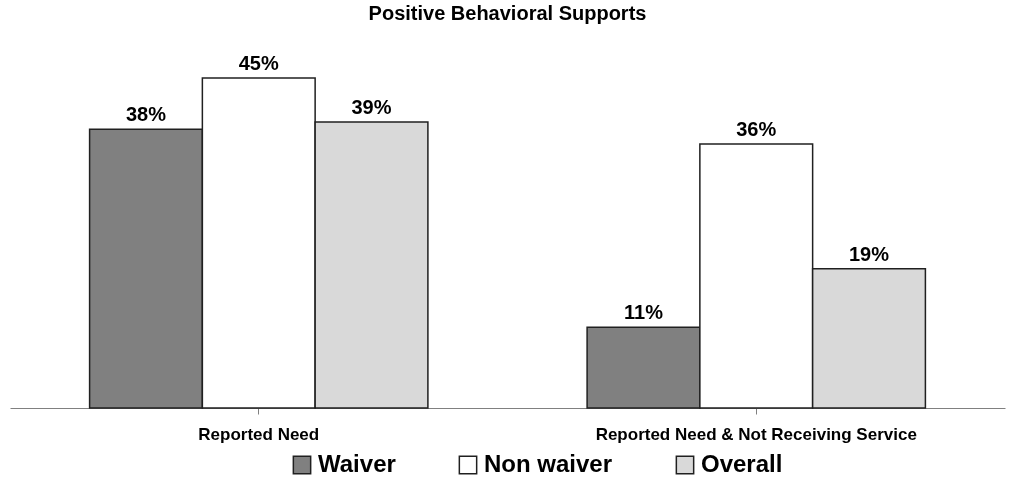 This screenshot has height=498, width=1021. What do you see at coordinates (756, 434) in the screenshot?
I see `x-tick-label: Reported Need & Not Receiving Service` at bounding box center [756, 434].